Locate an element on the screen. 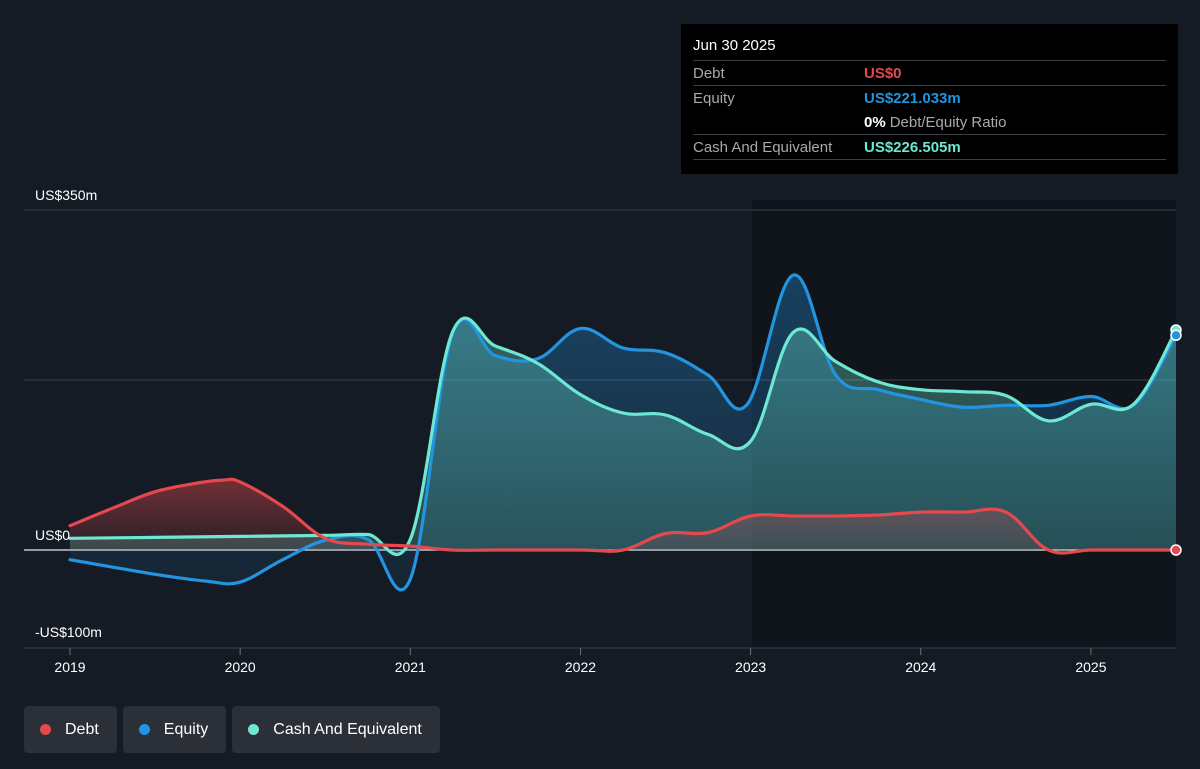  tooltip-row-equity: Equity US$221.033m is located at coordinates (929, 97).